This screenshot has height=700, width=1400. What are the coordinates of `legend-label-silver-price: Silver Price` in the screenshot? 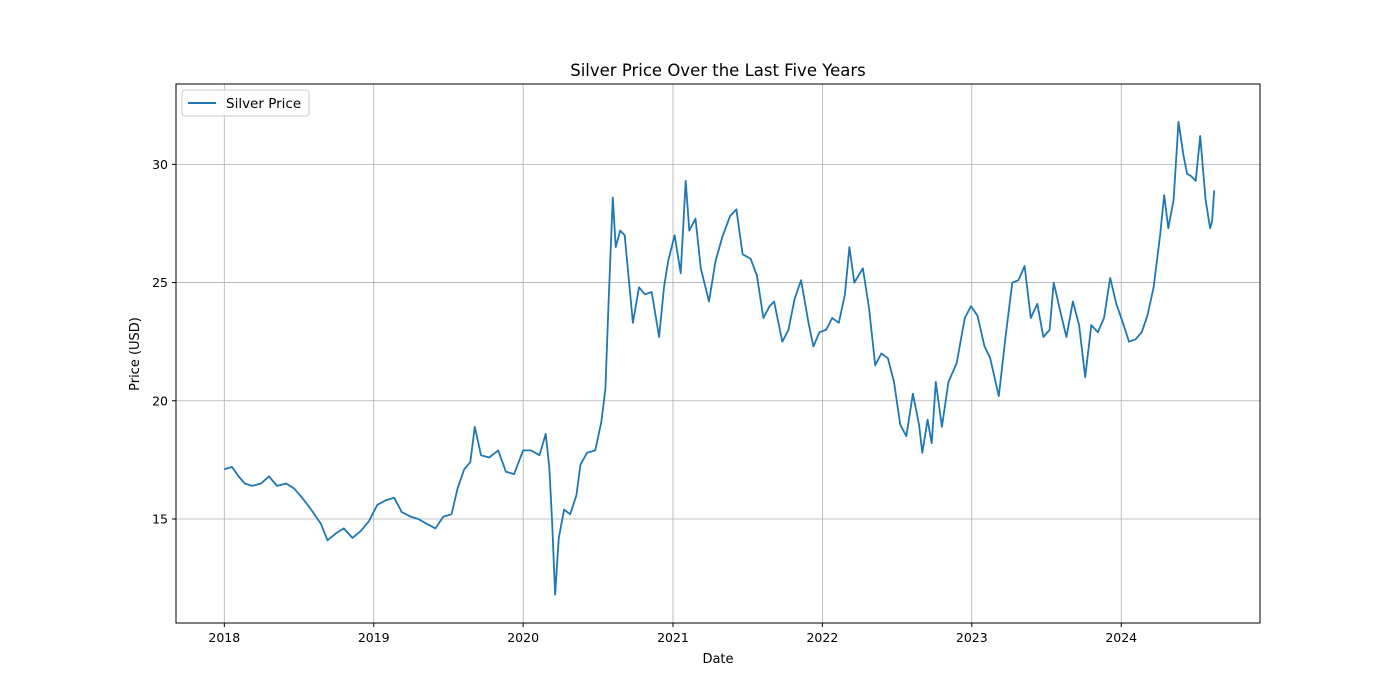 It's located at (263, 104).